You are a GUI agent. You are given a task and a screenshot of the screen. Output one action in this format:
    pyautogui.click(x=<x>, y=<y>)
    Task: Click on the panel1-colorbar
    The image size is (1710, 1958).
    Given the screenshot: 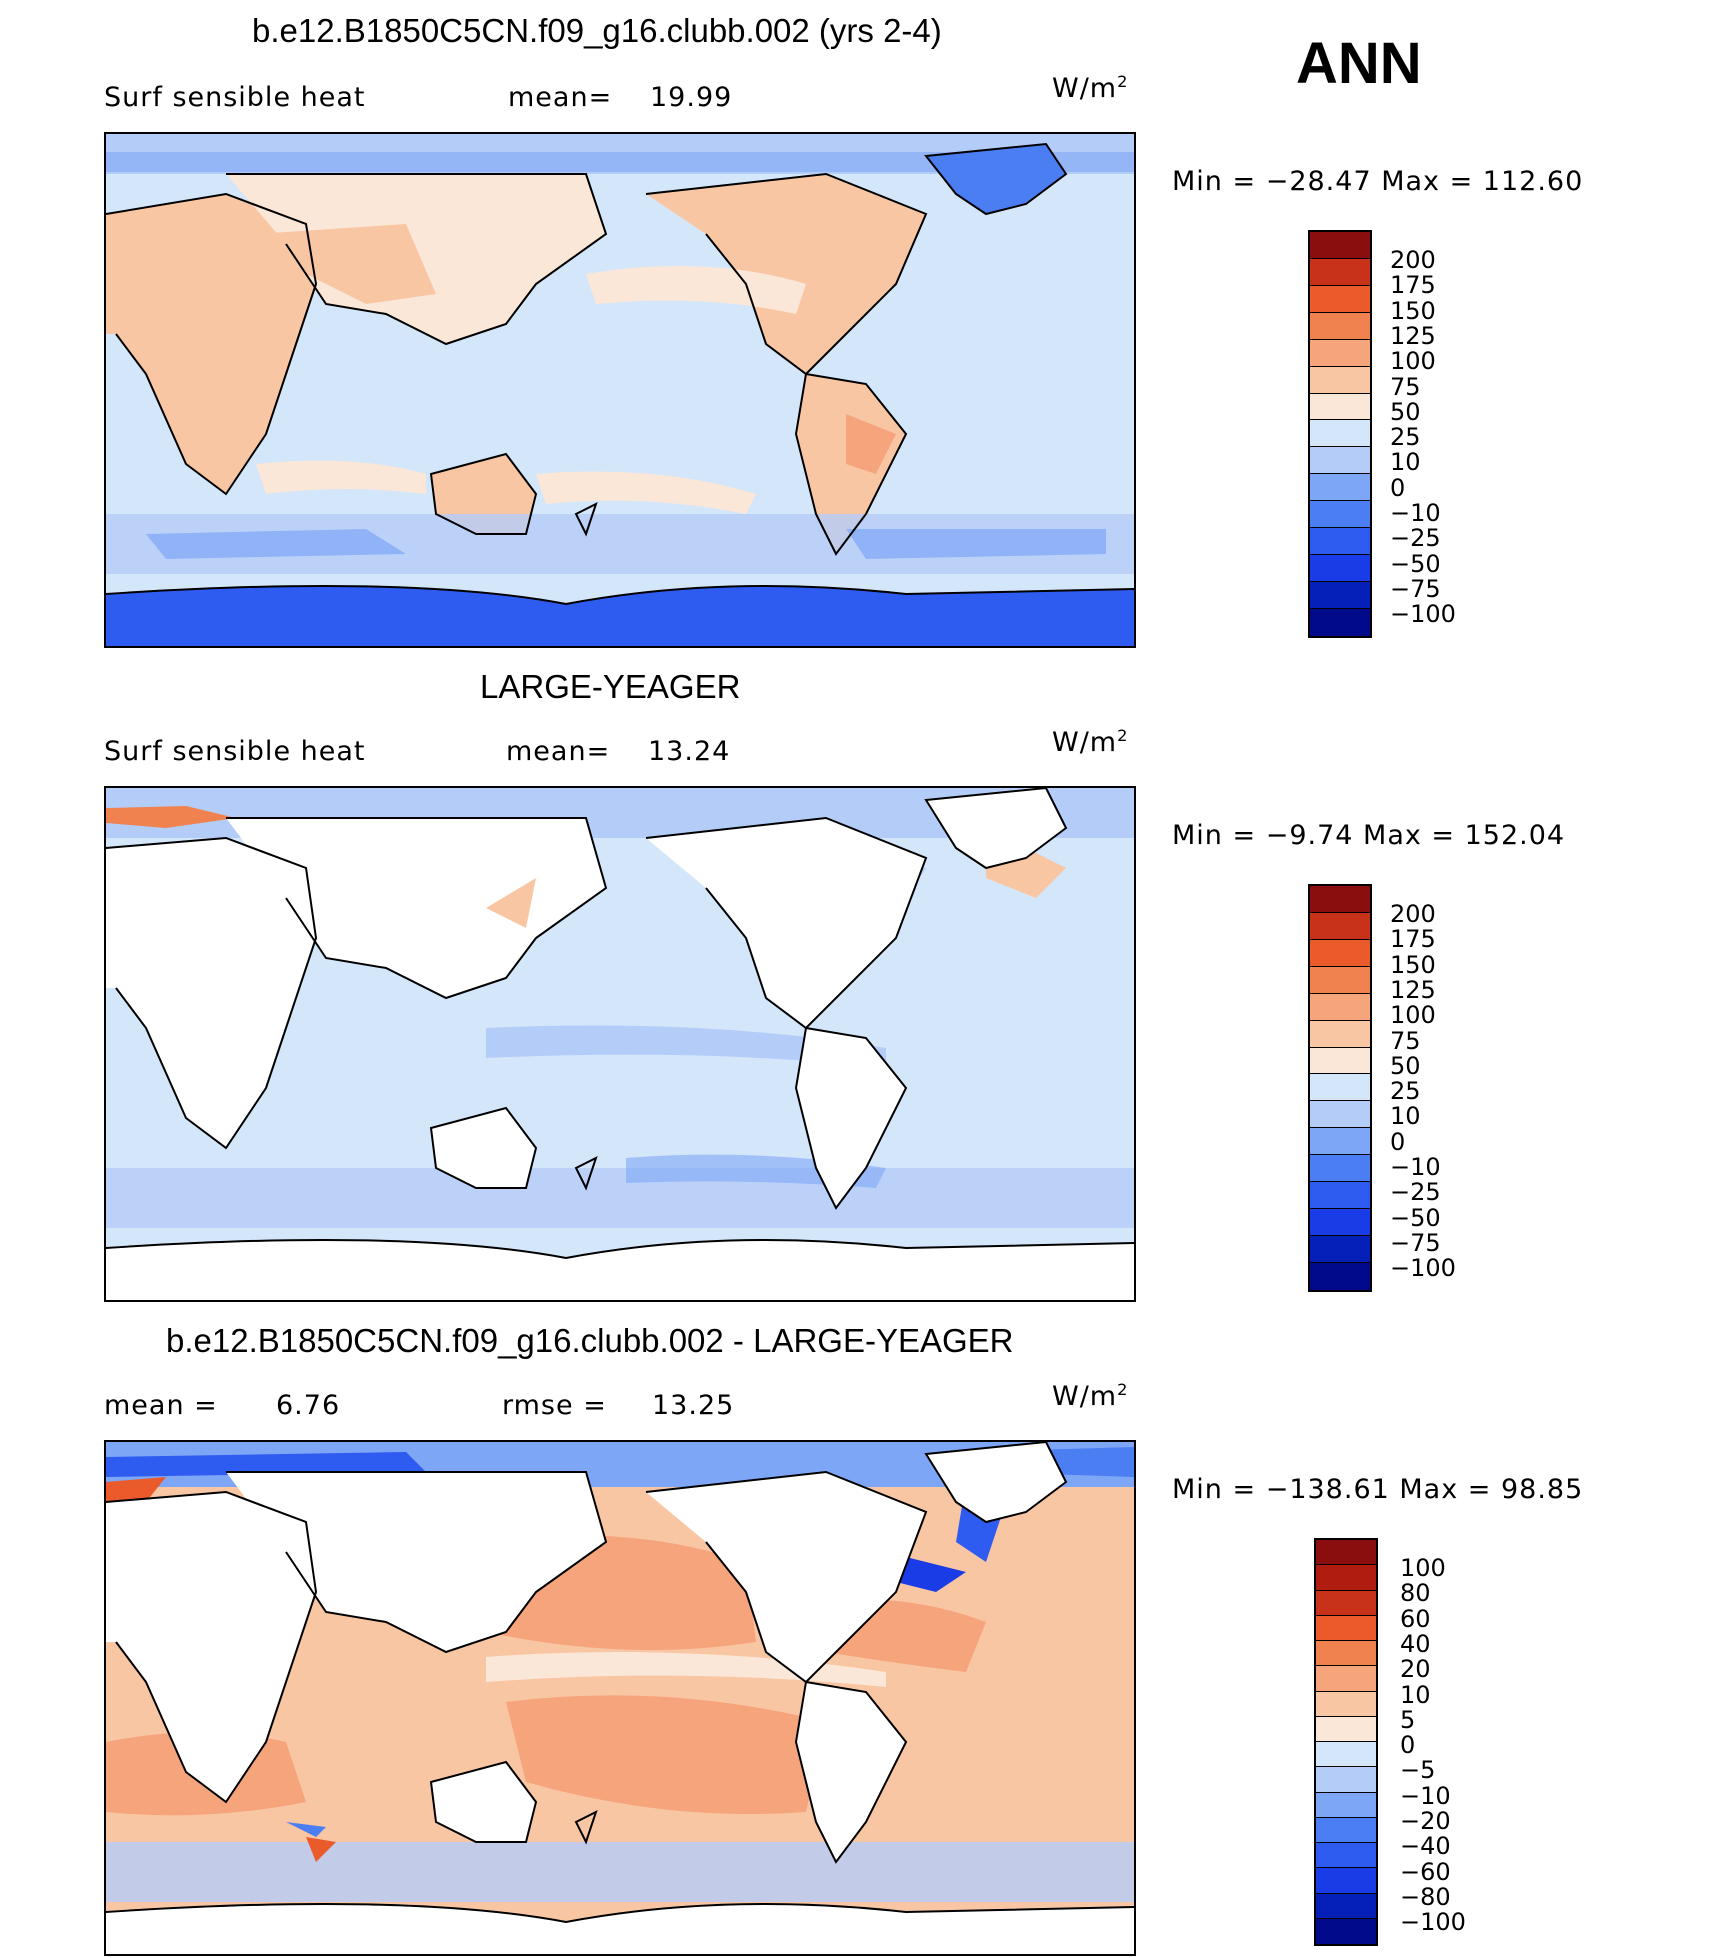 What is the action you would take?
    pyautogui.click(x=1340, y=434)
    